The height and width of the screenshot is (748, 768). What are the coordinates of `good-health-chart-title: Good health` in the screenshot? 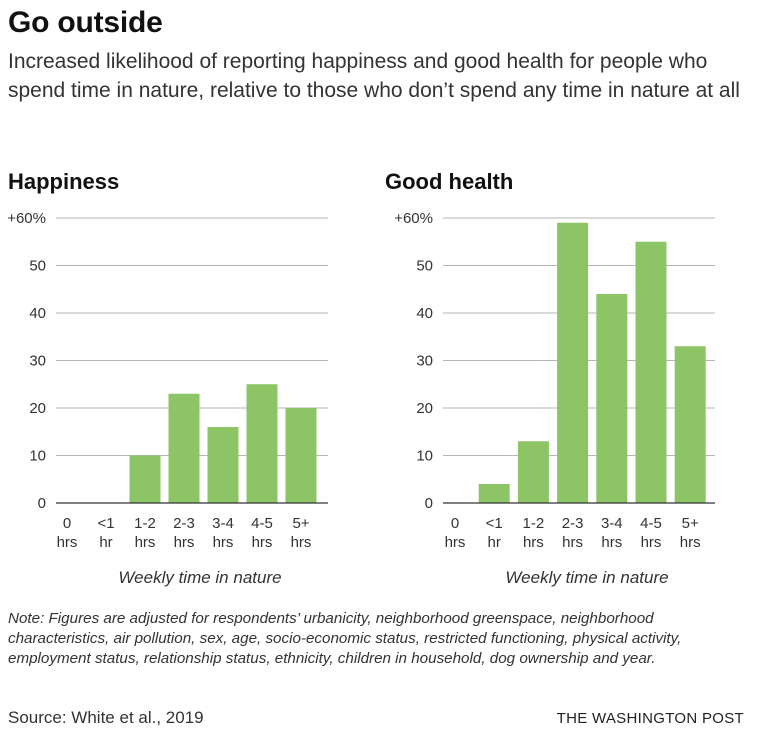 It's located at (449, 181).